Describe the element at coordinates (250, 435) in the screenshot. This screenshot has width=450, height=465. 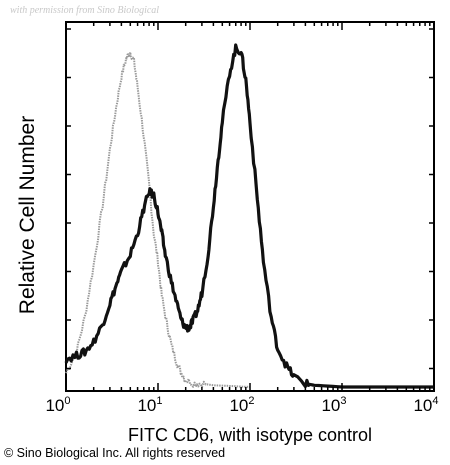
I see `x-axis-label: FITC CD6, with isotype control` at that location.